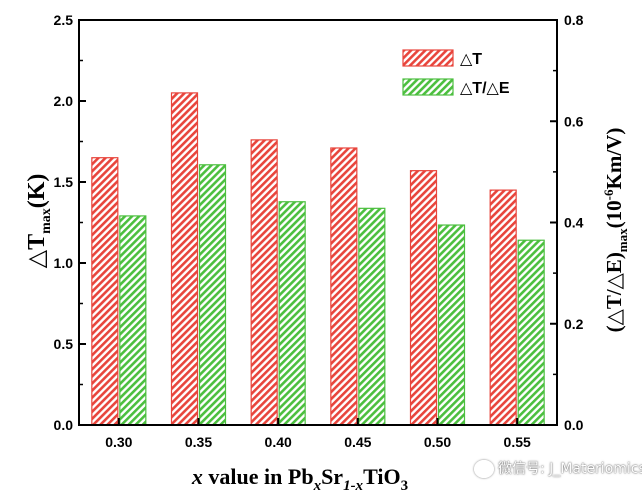  Describe the element at coordinates (264, 282) in the screenshot. I see `bar-dt-0.40` at that location.